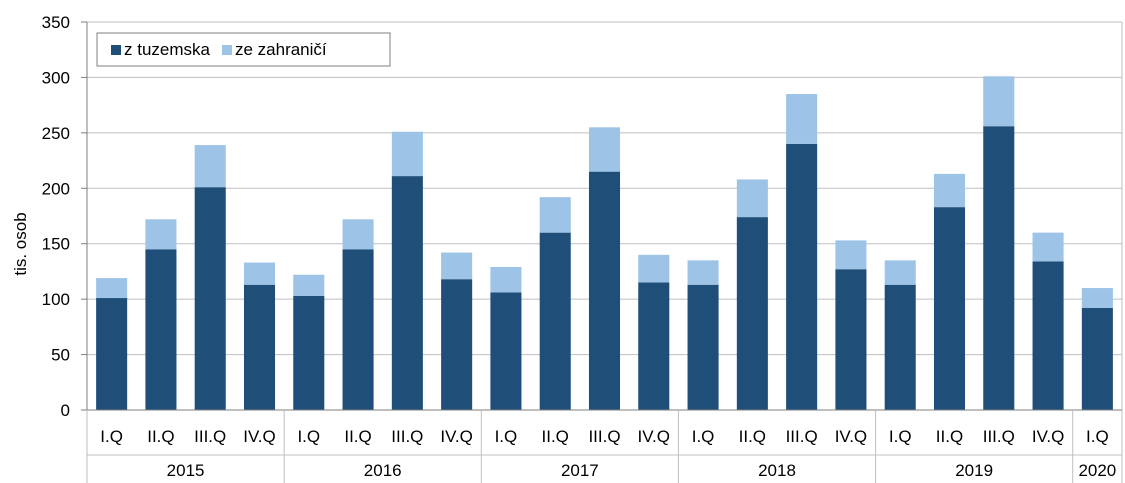  Describe the element at coordinates (56, 22) in the screenshot. I see `y-tick-label: 350` at that location.